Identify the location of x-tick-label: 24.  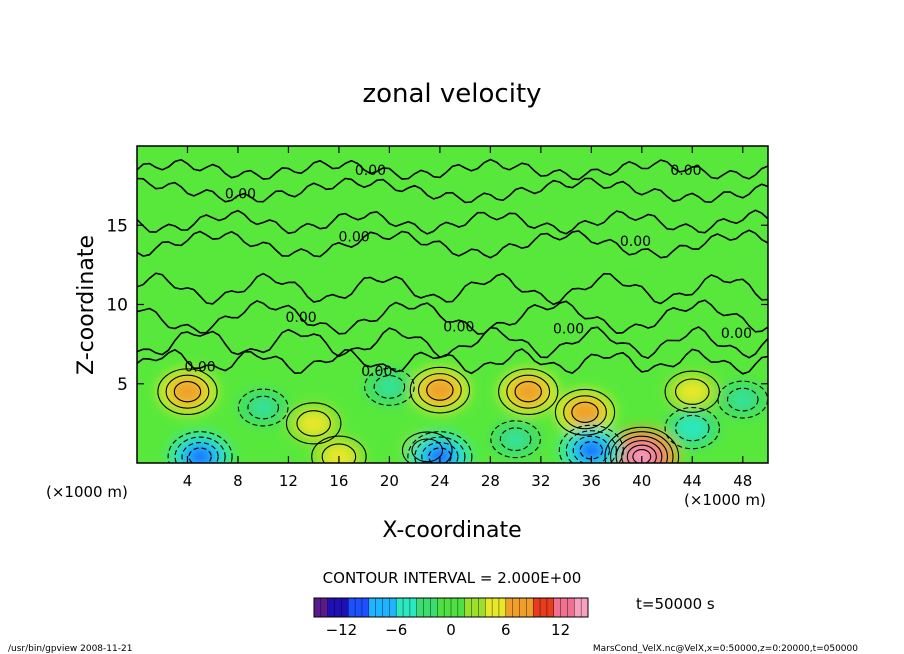
(439, 481).